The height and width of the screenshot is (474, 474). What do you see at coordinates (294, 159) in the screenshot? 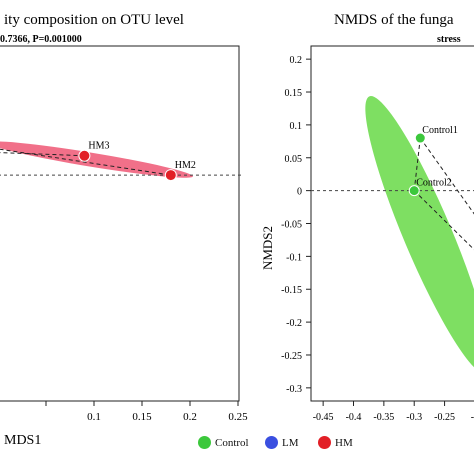
I see `right-y-tick-label: 0.05` at bounding box center [294, 159].